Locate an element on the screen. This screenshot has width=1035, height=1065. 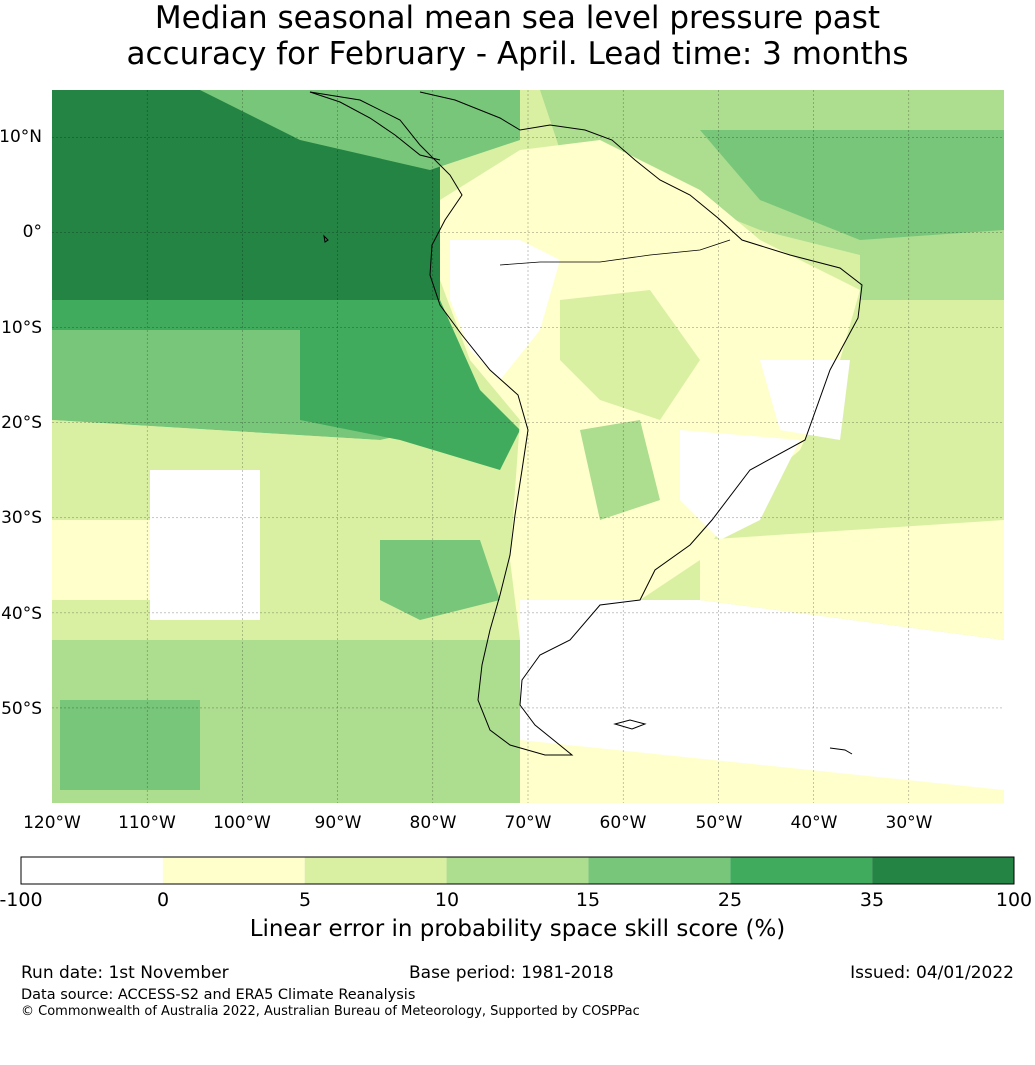
issued-date: Issued: 04/01/2022 is located at coordinates (932, 973).